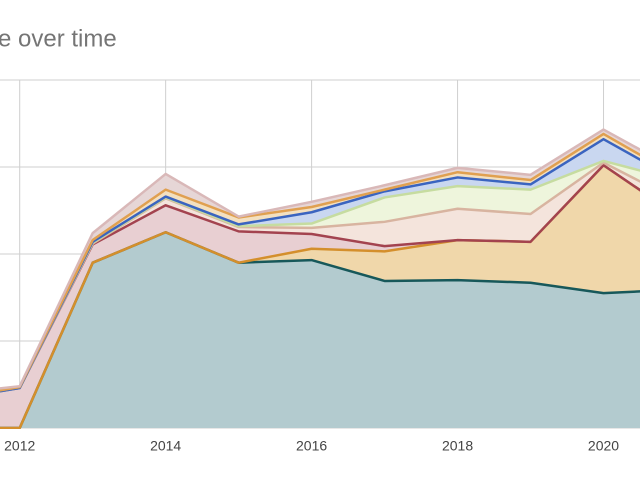 This screenshot has width=640, height=480. I want to click on x-tick-label: 2014, so click(165, 446).